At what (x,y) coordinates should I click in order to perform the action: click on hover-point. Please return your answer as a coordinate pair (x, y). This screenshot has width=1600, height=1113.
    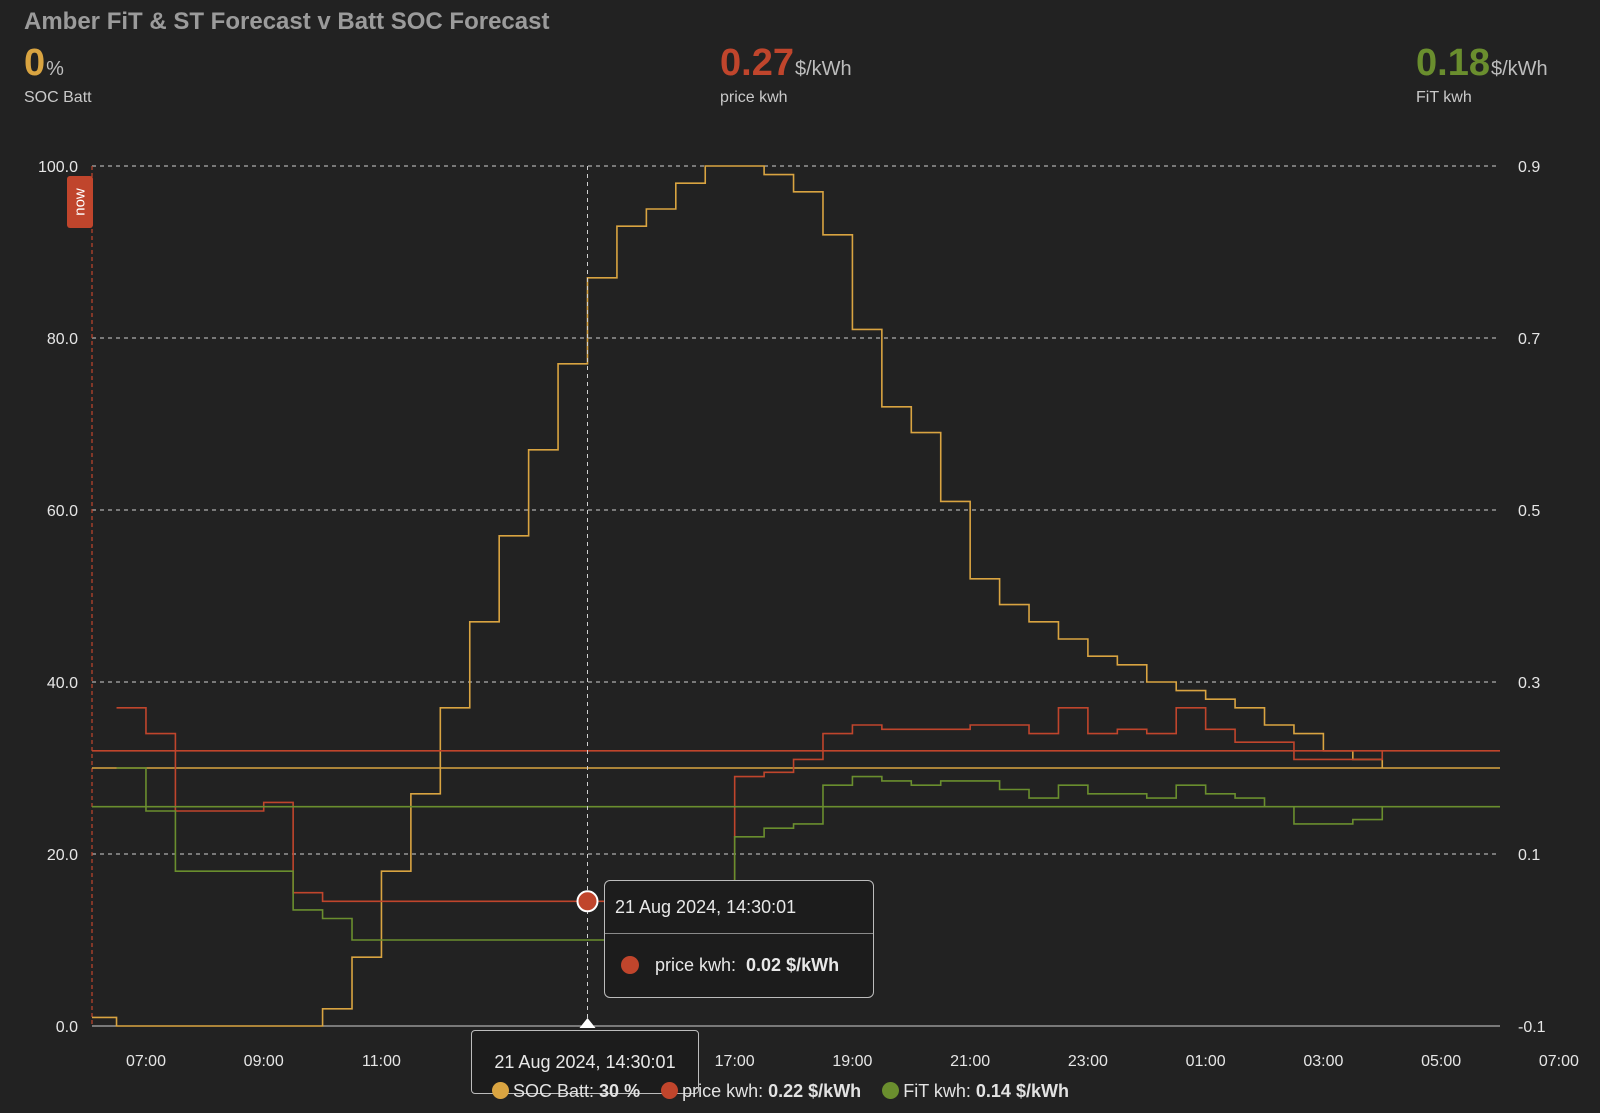
    Looking at the image, I should click on (587, 901).